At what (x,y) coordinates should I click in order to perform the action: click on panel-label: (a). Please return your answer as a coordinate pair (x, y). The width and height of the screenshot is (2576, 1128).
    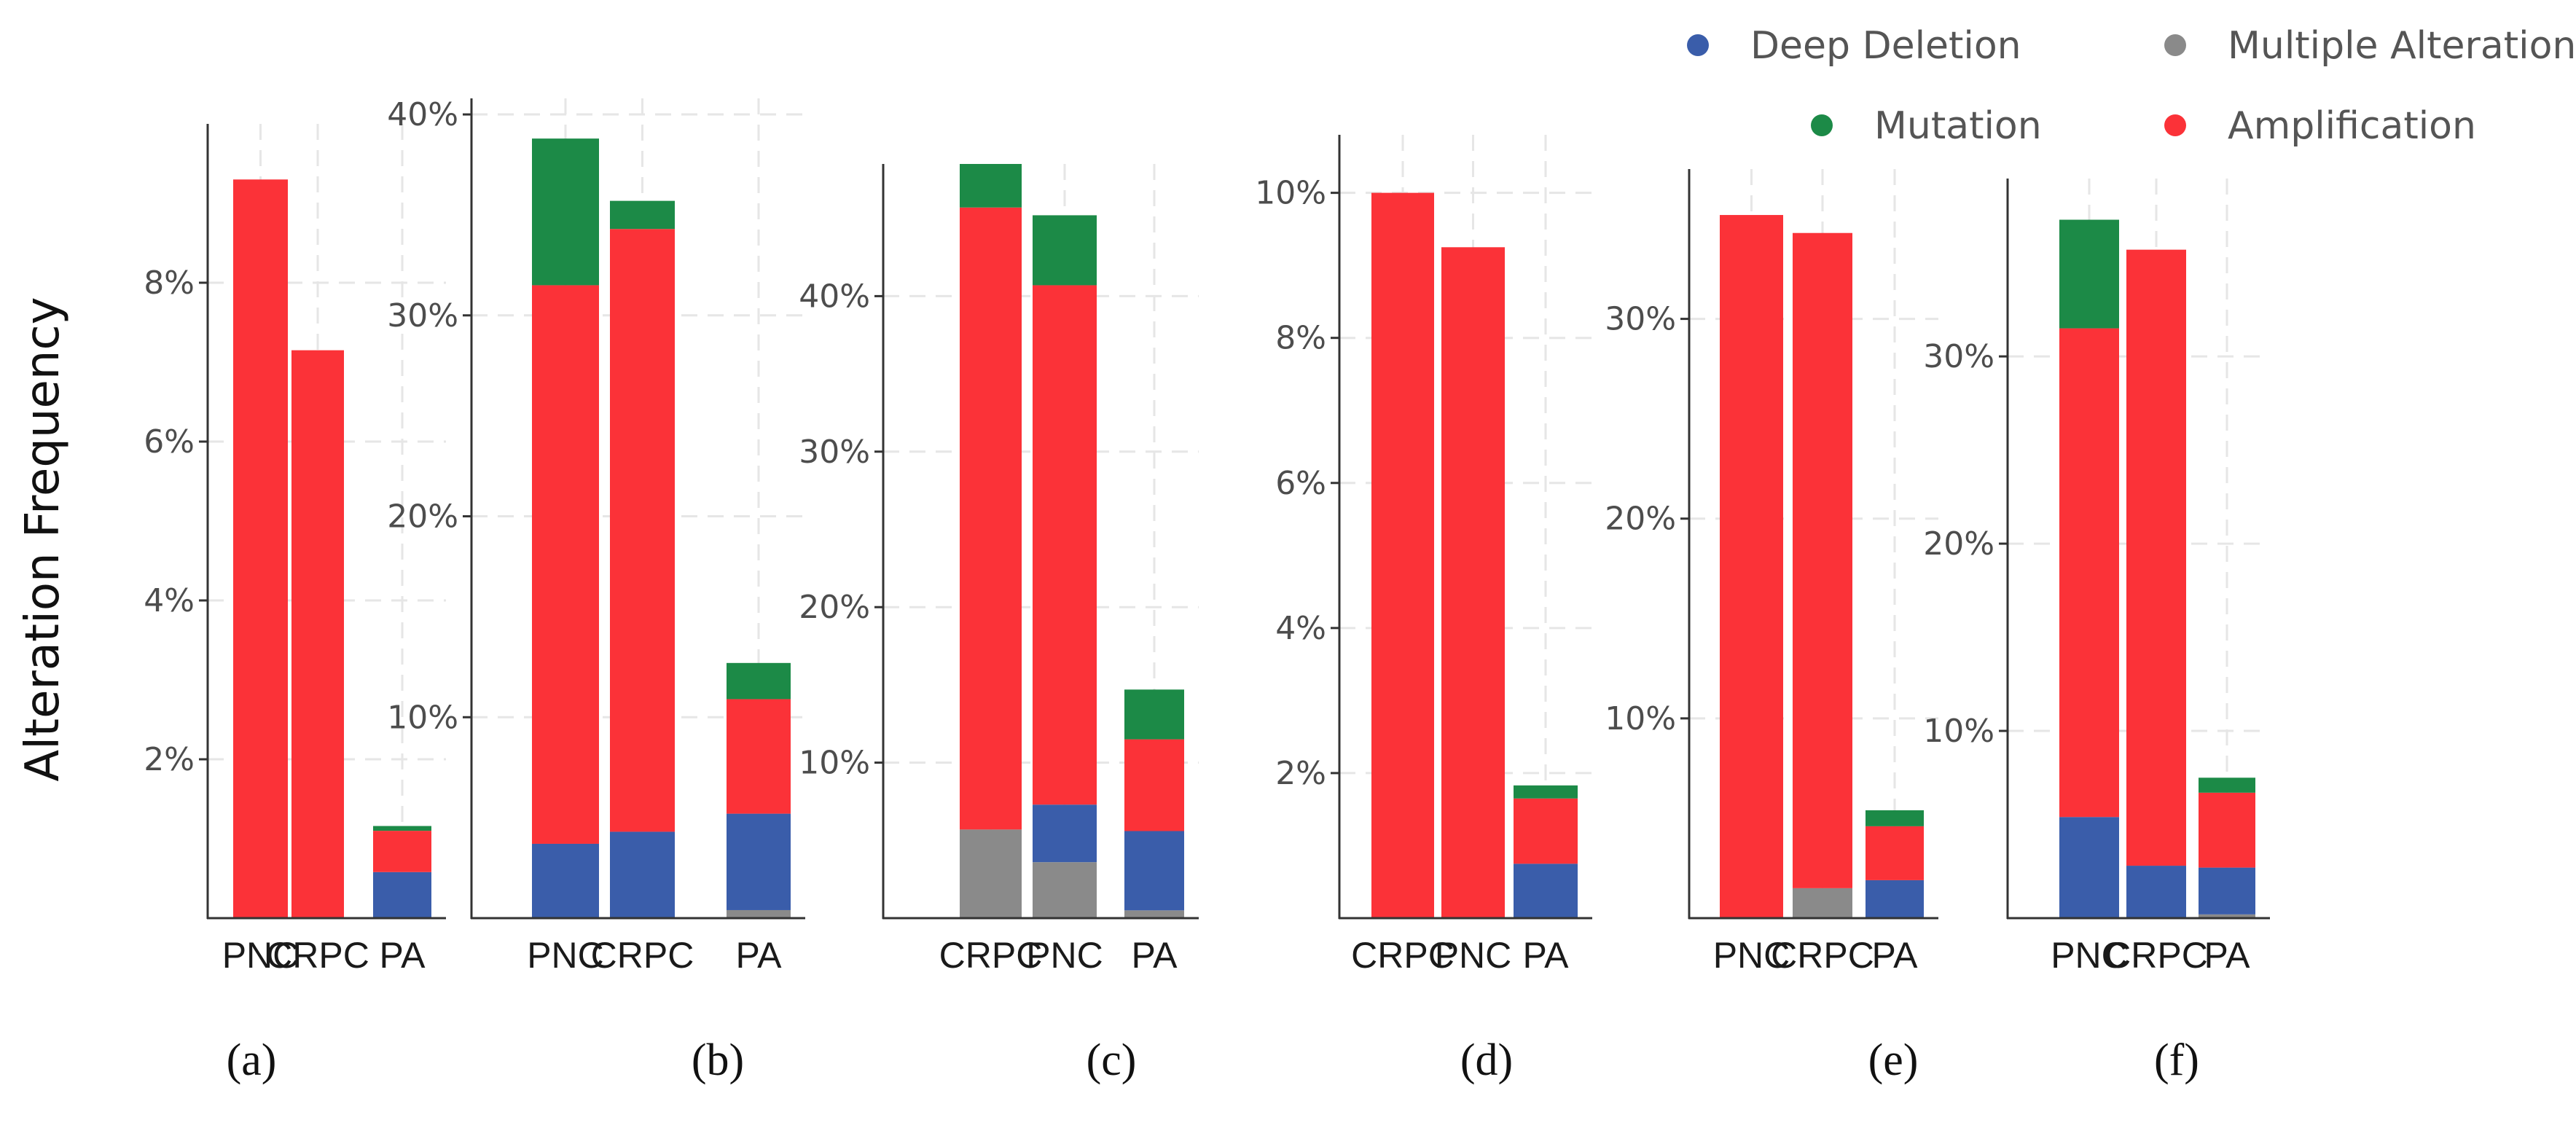
    Looking at the image, I should click on (252, 1060).